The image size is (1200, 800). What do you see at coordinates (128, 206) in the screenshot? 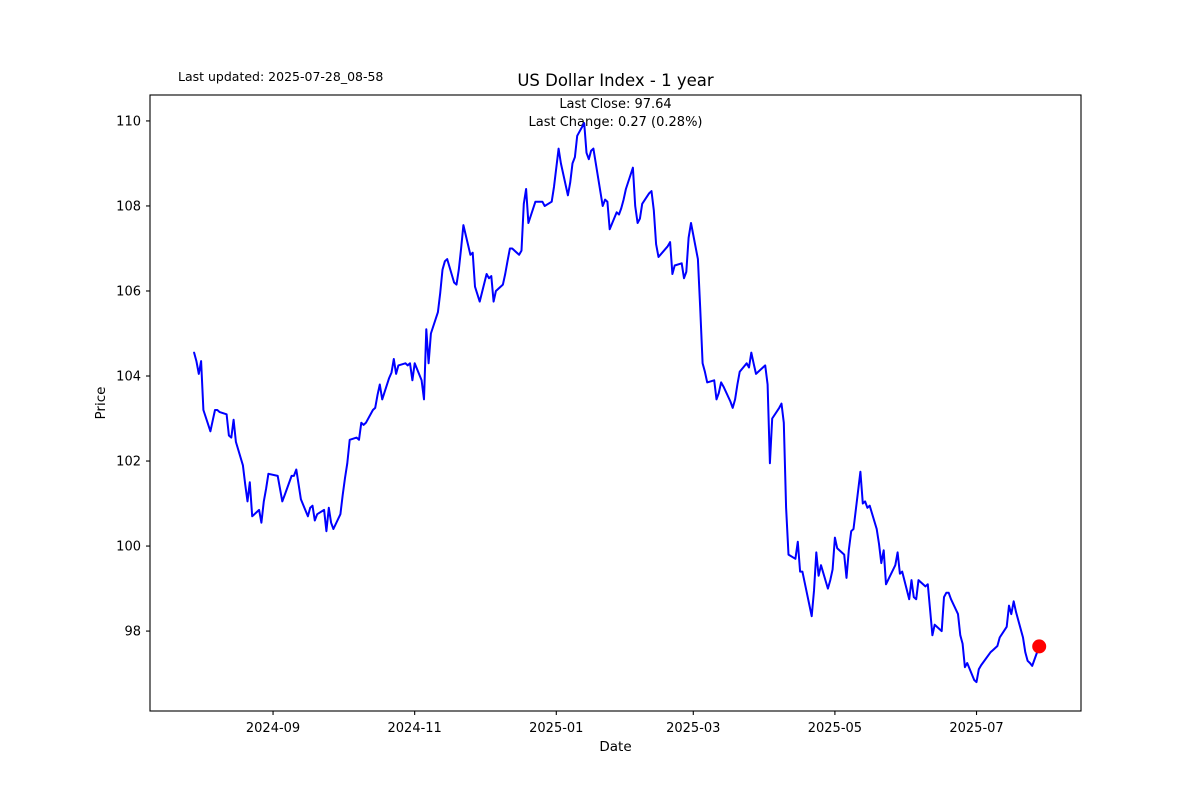
I see `y-tick-label: 108` at bounding box center [128, 206].